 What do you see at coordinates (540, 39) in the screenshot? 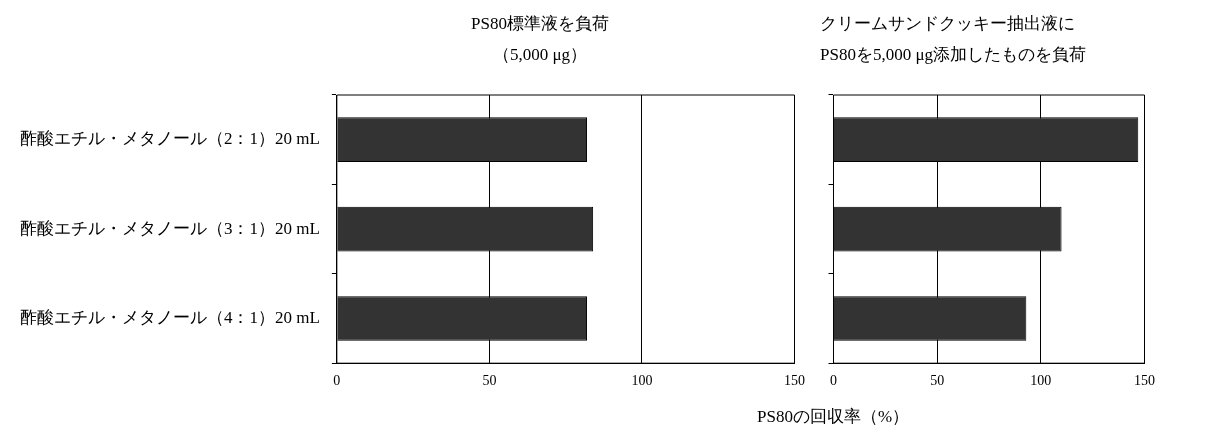
I see `chart-title: PS80標準液を負荷（5,000 μg）` at bounding box center [540, 39].